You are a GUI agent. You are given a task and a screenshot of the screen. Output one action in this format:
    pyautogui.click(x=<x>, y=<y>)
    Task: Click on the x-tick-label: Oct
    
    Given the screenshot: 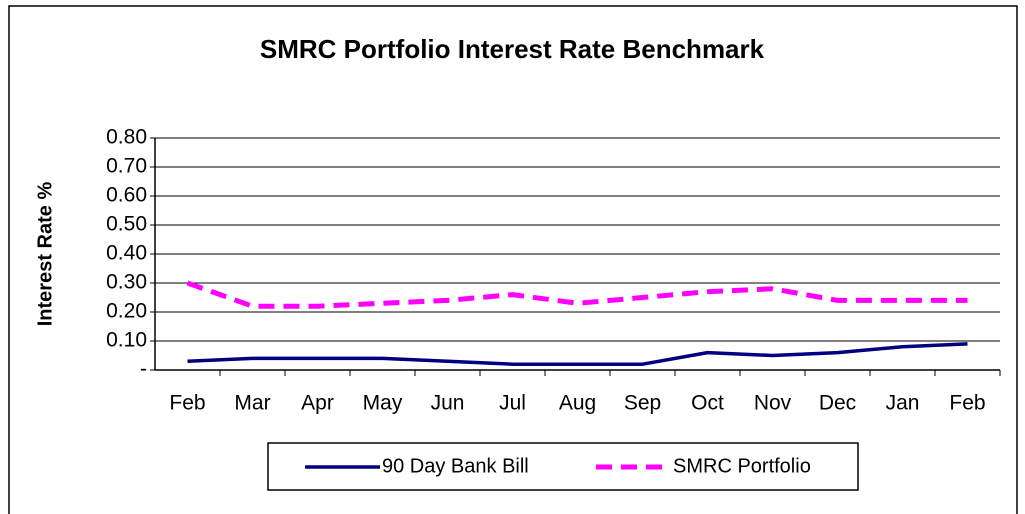 What is the action you would take?
    pyautogui.click(x=707, y=403)
    